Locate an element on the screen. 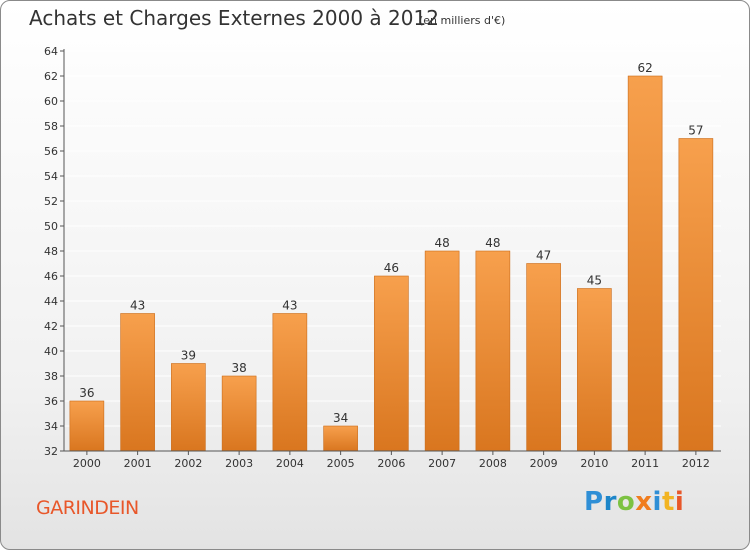 The height and width of the screenshot is (550, 750). bar-2006 is located at coordinates (391, 363).